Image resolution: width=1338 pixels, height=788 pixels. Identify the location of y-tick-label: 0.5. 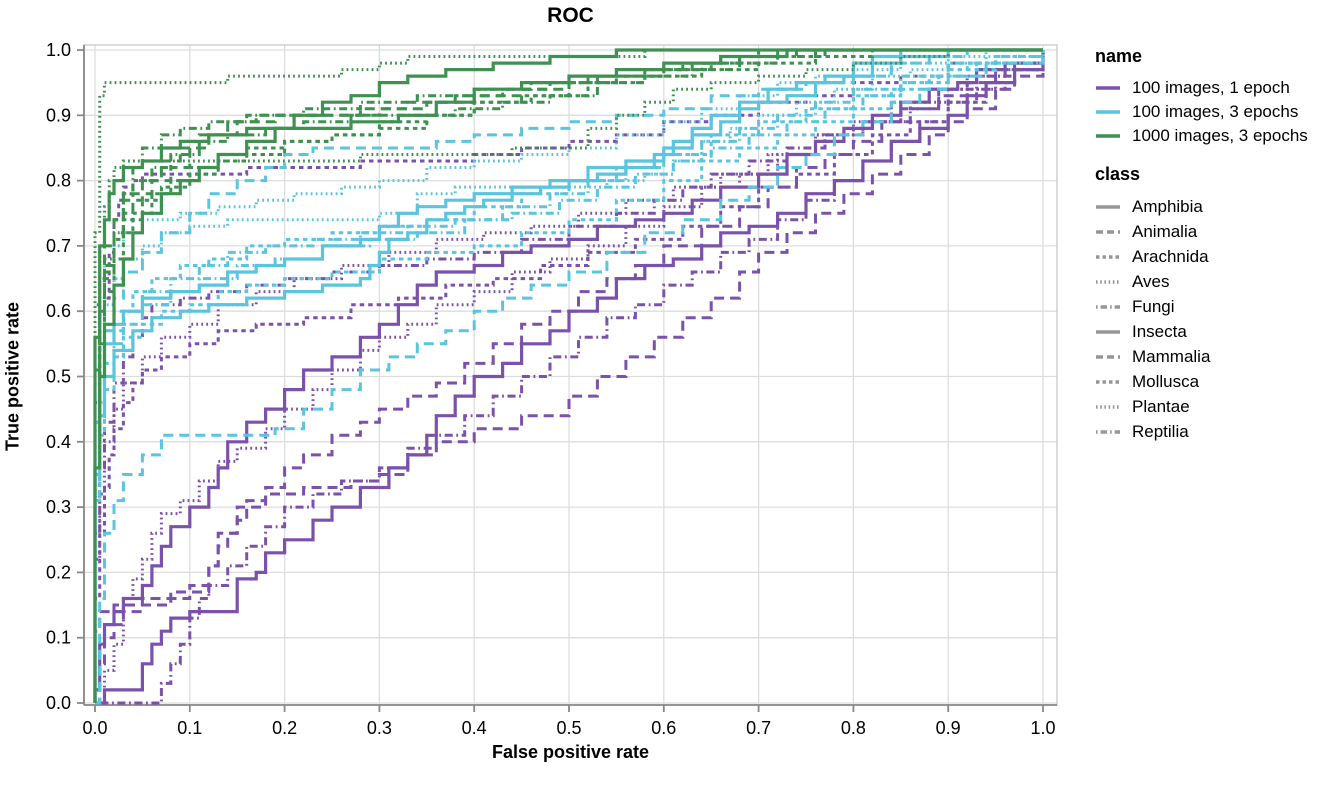
(58, 377).